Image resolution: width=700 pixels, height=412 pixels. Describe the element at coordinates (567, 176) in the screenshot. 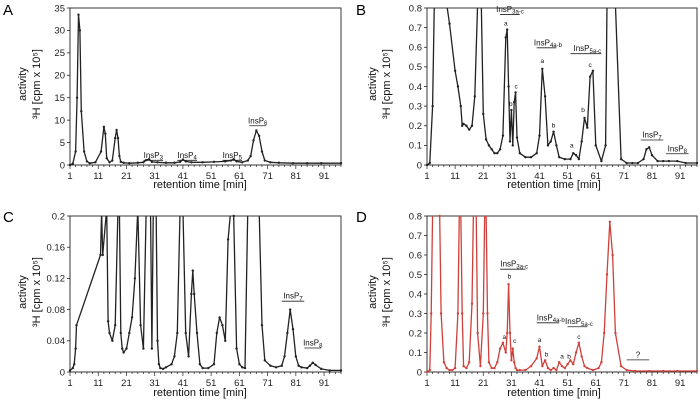

I see `x-tick-label-b: 51` at that location.